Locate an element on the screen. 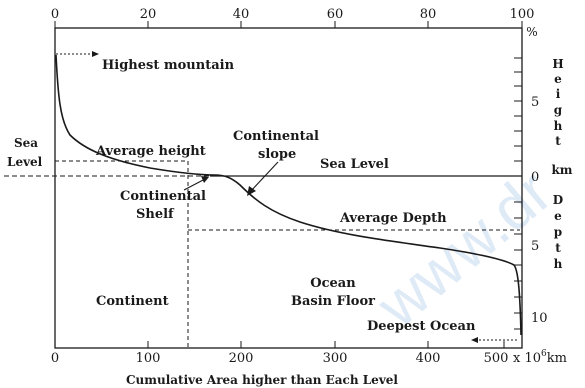  continental-slope-arrowhead is located at coordinates (251, 191).